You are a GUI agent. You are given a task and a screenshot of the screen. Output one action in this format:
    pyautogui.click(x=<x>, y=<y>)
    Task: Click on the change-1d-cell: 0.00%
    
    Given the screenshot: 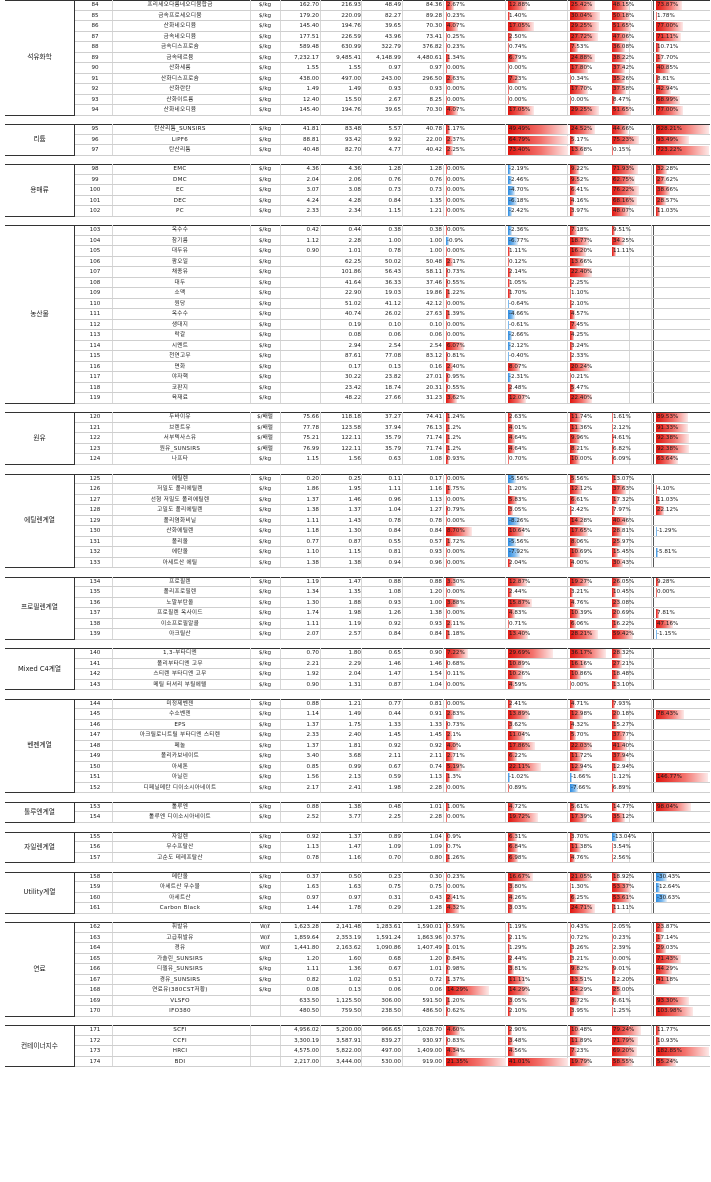 What is the action you would take?
    pyautogui.click(x=476, y=99)
    